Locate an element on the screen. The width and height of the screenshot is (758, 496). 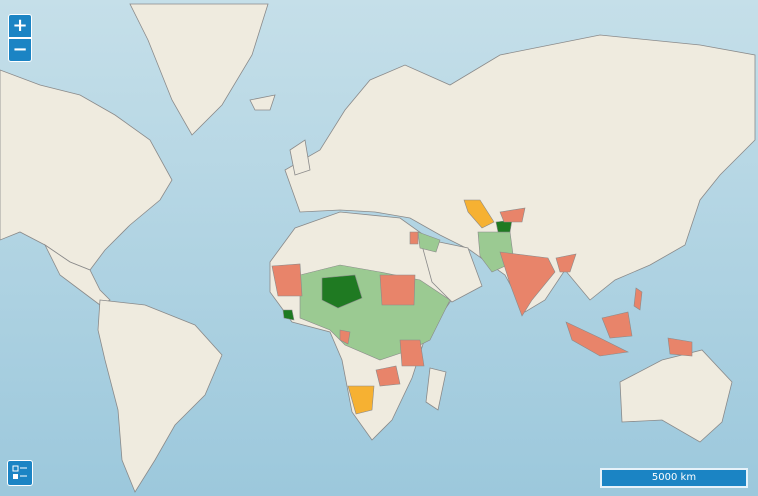
scale-bar: 5000 km is located at coordinates (674, 478).